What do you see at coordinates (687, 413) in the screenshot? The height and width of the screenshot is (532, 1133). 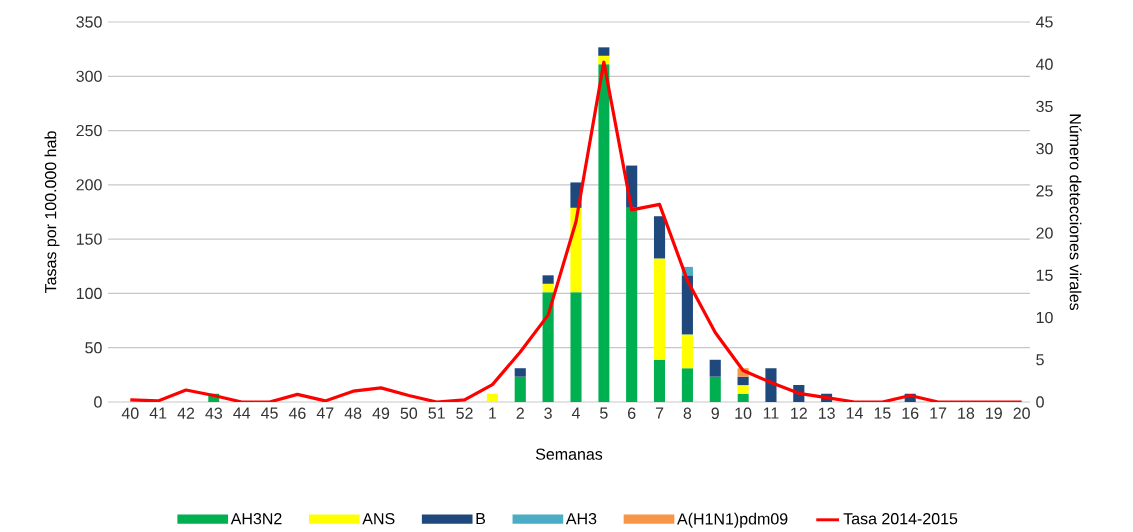 I see `x-tick-label: 8` at bounding box center [687, 413].